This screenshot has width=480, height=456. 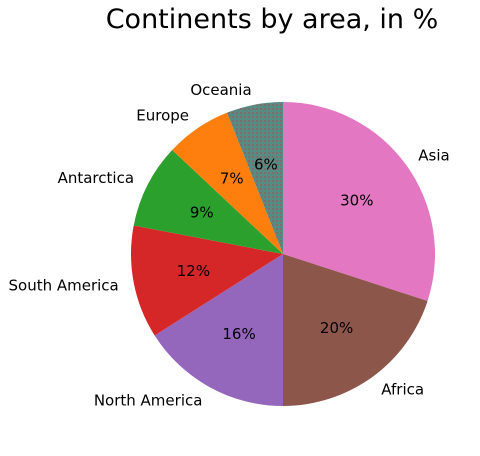 I want to click on percent-label-oceania: 6%, so click(x=266, y=164).